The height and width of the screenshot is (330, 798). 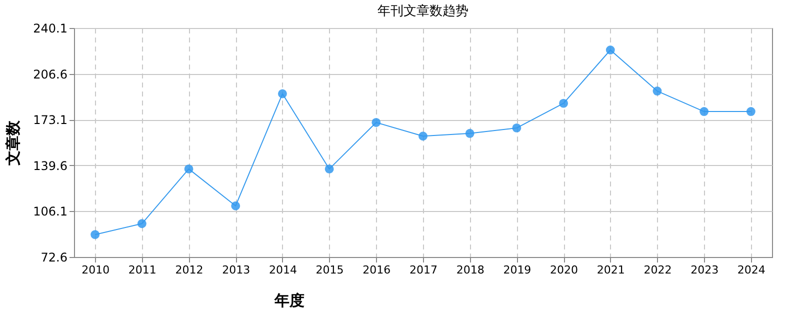 What do you see at coordinates (424, 270) in the screenshot?
I see `x-tick-label: 2017` at bounding box center [424, 270].